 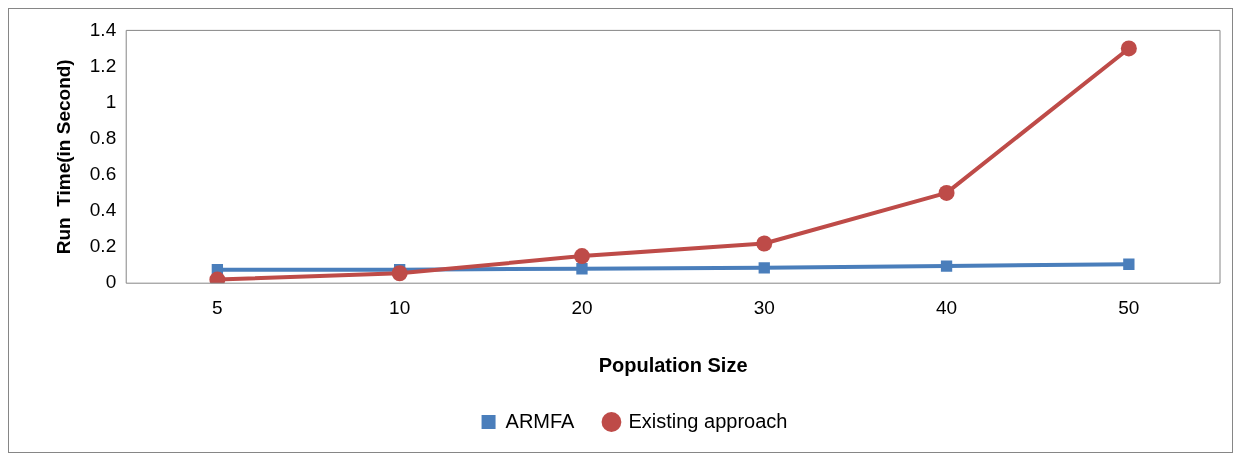 I want to click on x-tick-label: 5, so click(x=217, y=307).